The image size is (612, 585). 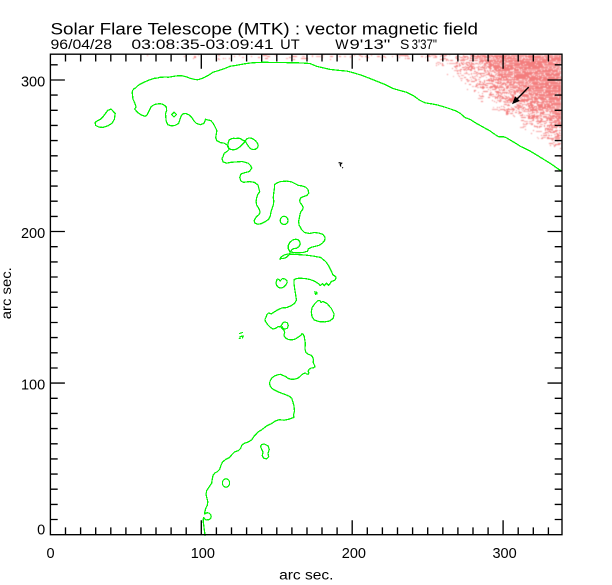 What do you see at coordinates (342, 44) in the screenshot?
I see `svg-text: W` at bounding box center [342, 44].